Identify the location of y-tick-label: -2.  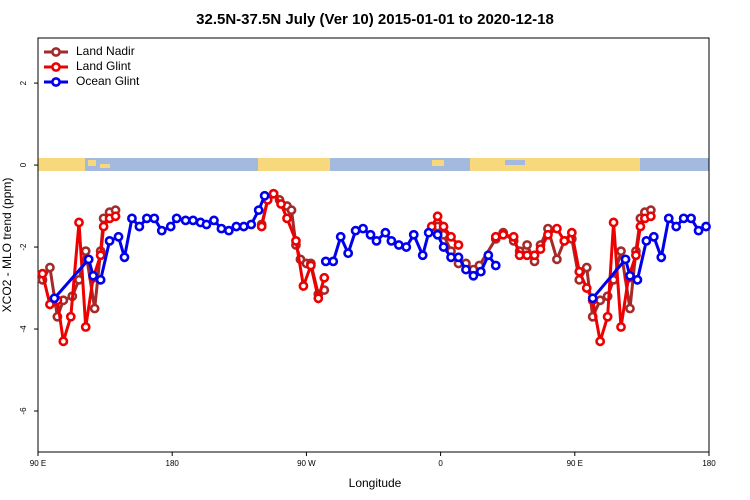
(23, 247).